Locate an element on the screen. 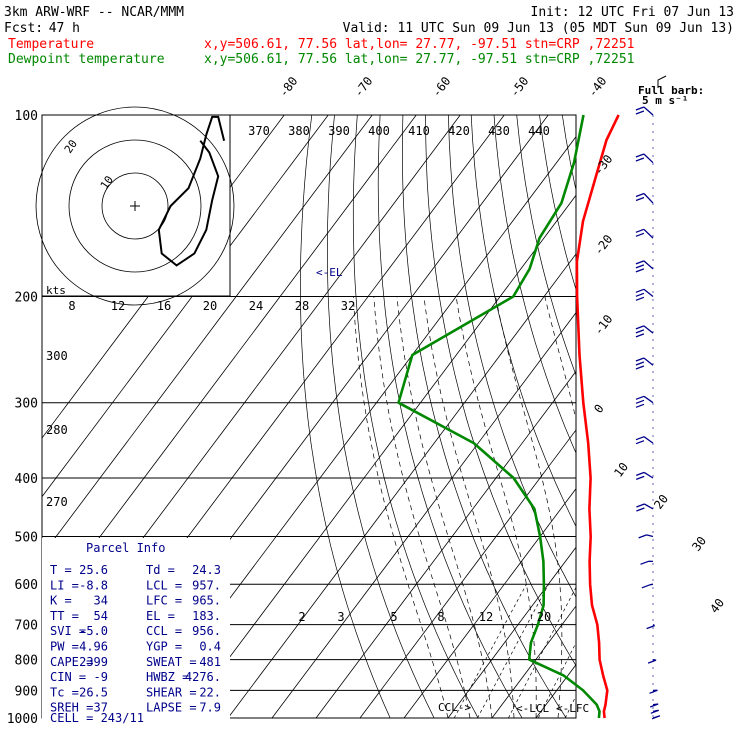  lcl-marker: <-LCL is located at coordinates (532, 708).